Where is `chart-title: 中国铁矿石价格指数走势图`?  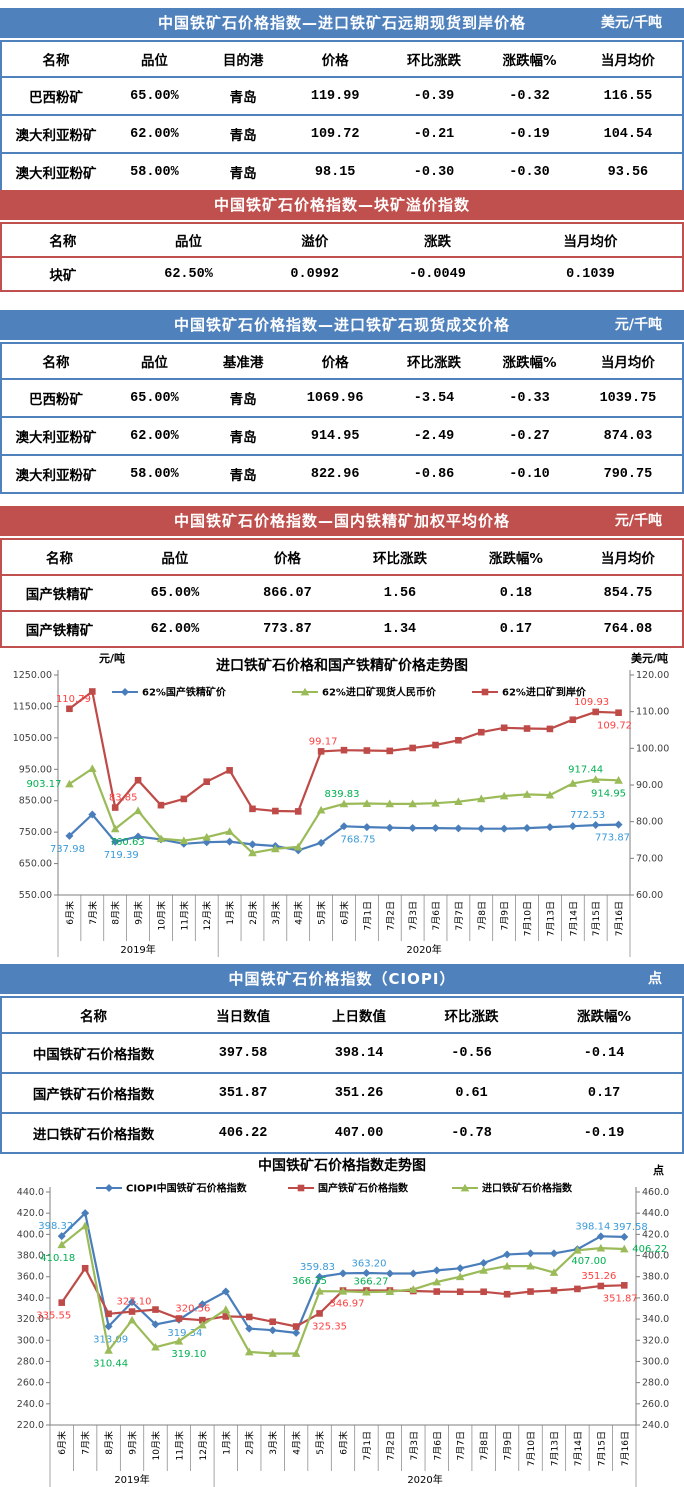 chart-title: 中国铁矿石价格指数走势图 is located at coordinates (342, 1165).